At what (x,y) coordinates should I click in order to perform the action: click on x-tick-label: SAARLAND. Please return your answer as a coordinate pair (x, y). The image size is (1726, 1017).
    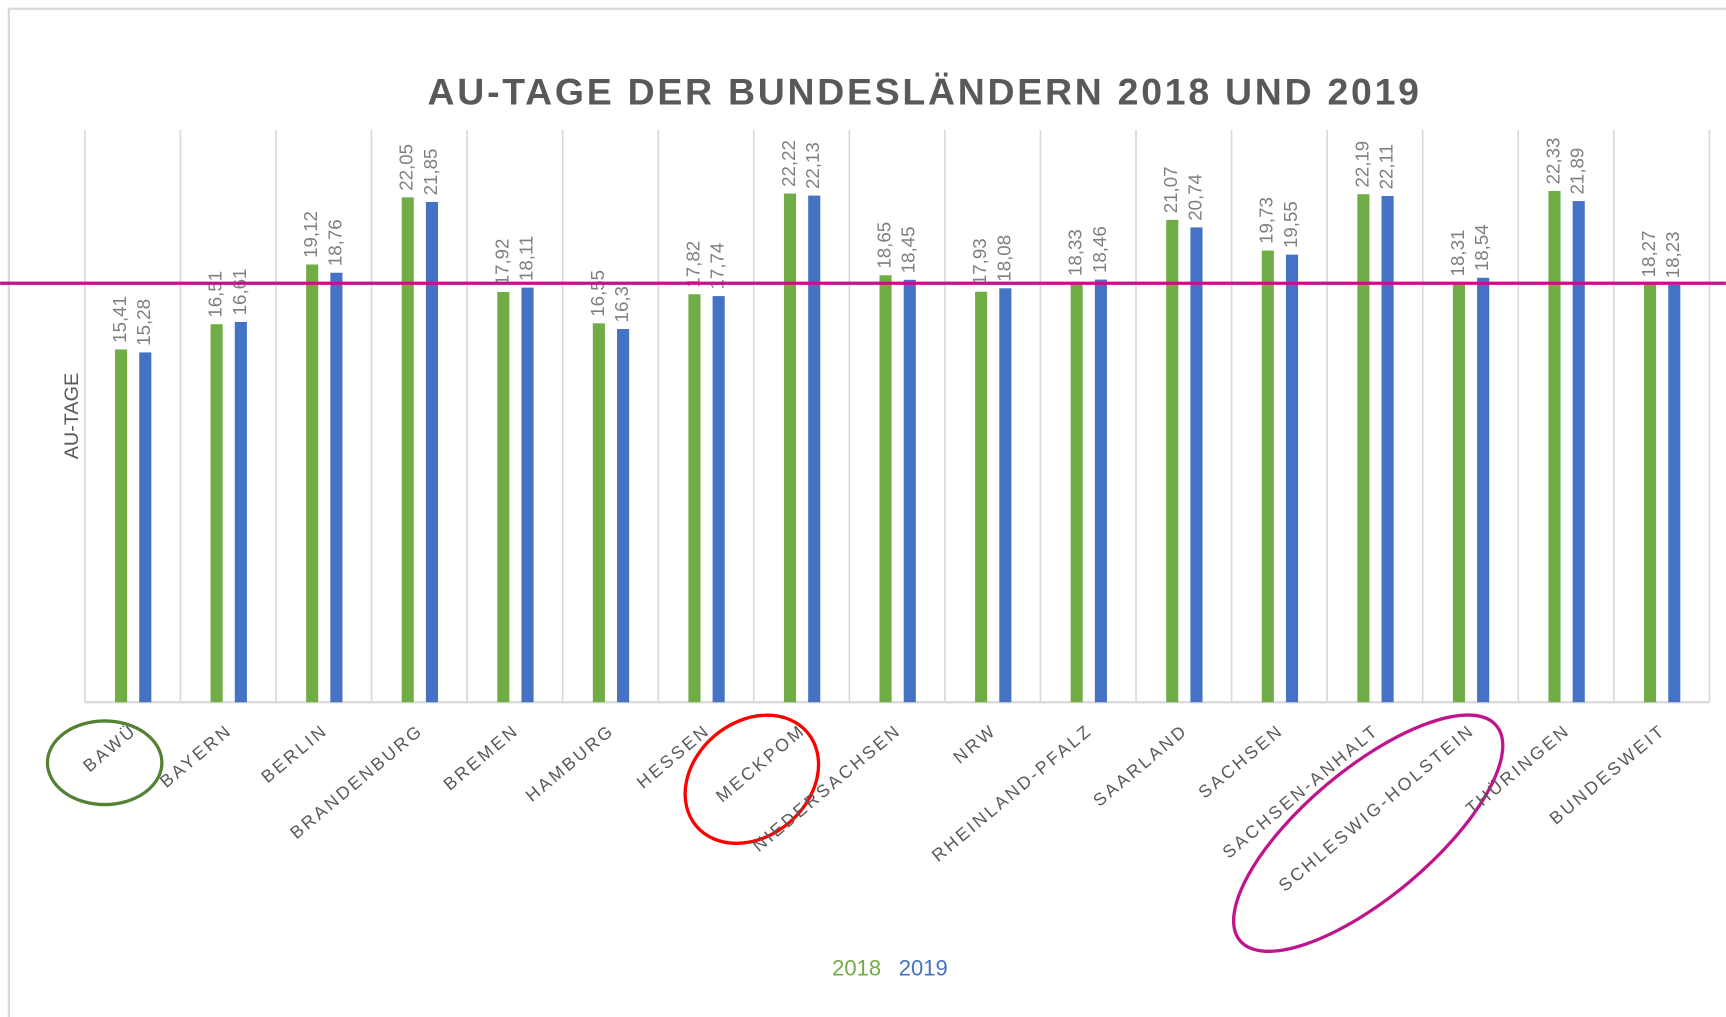
    Looking at the image, I should click on (1140, 765).